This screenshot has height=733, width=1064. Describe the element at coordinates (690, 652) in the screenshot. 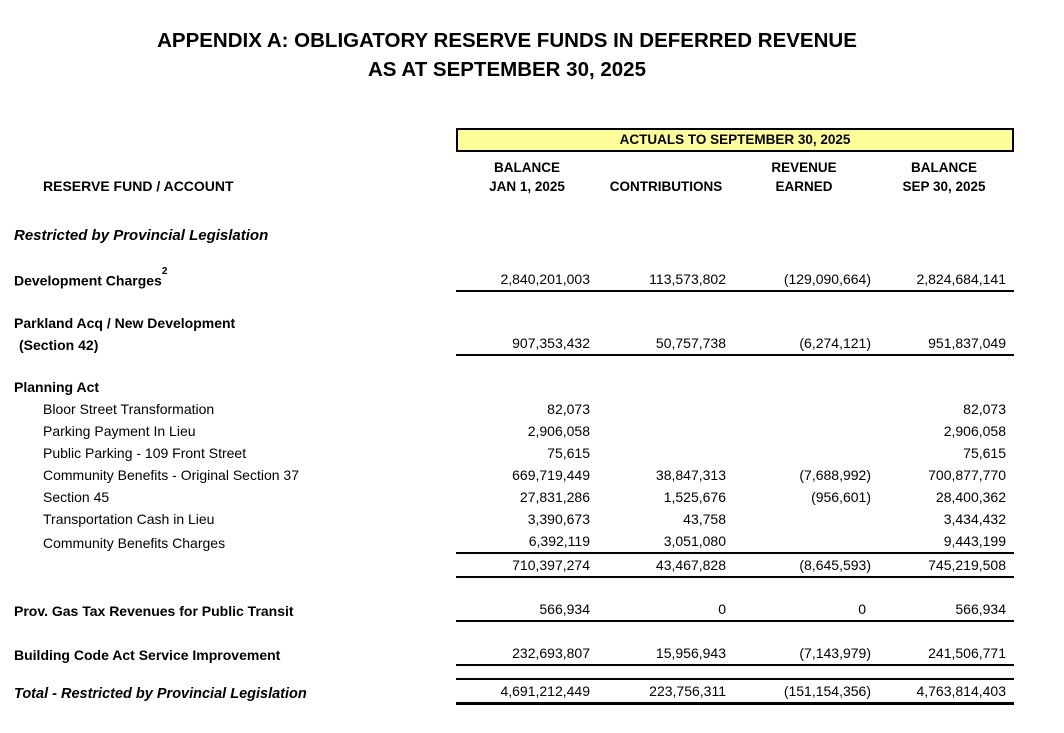

I see `amount-cell: 15,956,943` at that location.